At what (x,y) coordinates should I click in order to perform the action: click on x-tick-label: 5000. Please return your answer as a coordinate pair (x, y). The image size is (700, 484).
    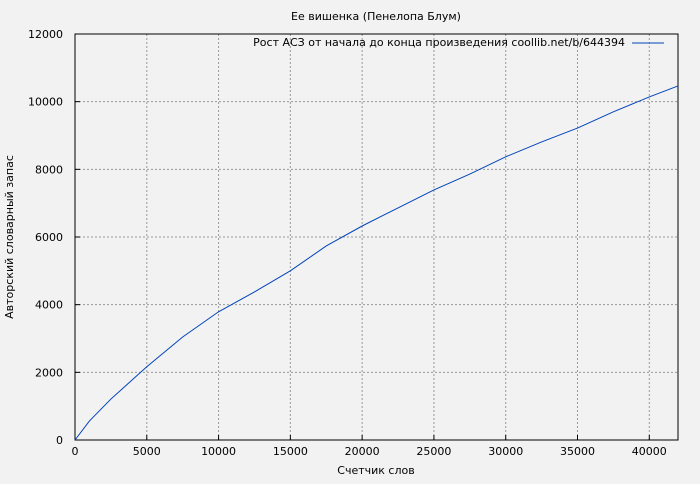
    Looking at the image, I should click on (147, 451).